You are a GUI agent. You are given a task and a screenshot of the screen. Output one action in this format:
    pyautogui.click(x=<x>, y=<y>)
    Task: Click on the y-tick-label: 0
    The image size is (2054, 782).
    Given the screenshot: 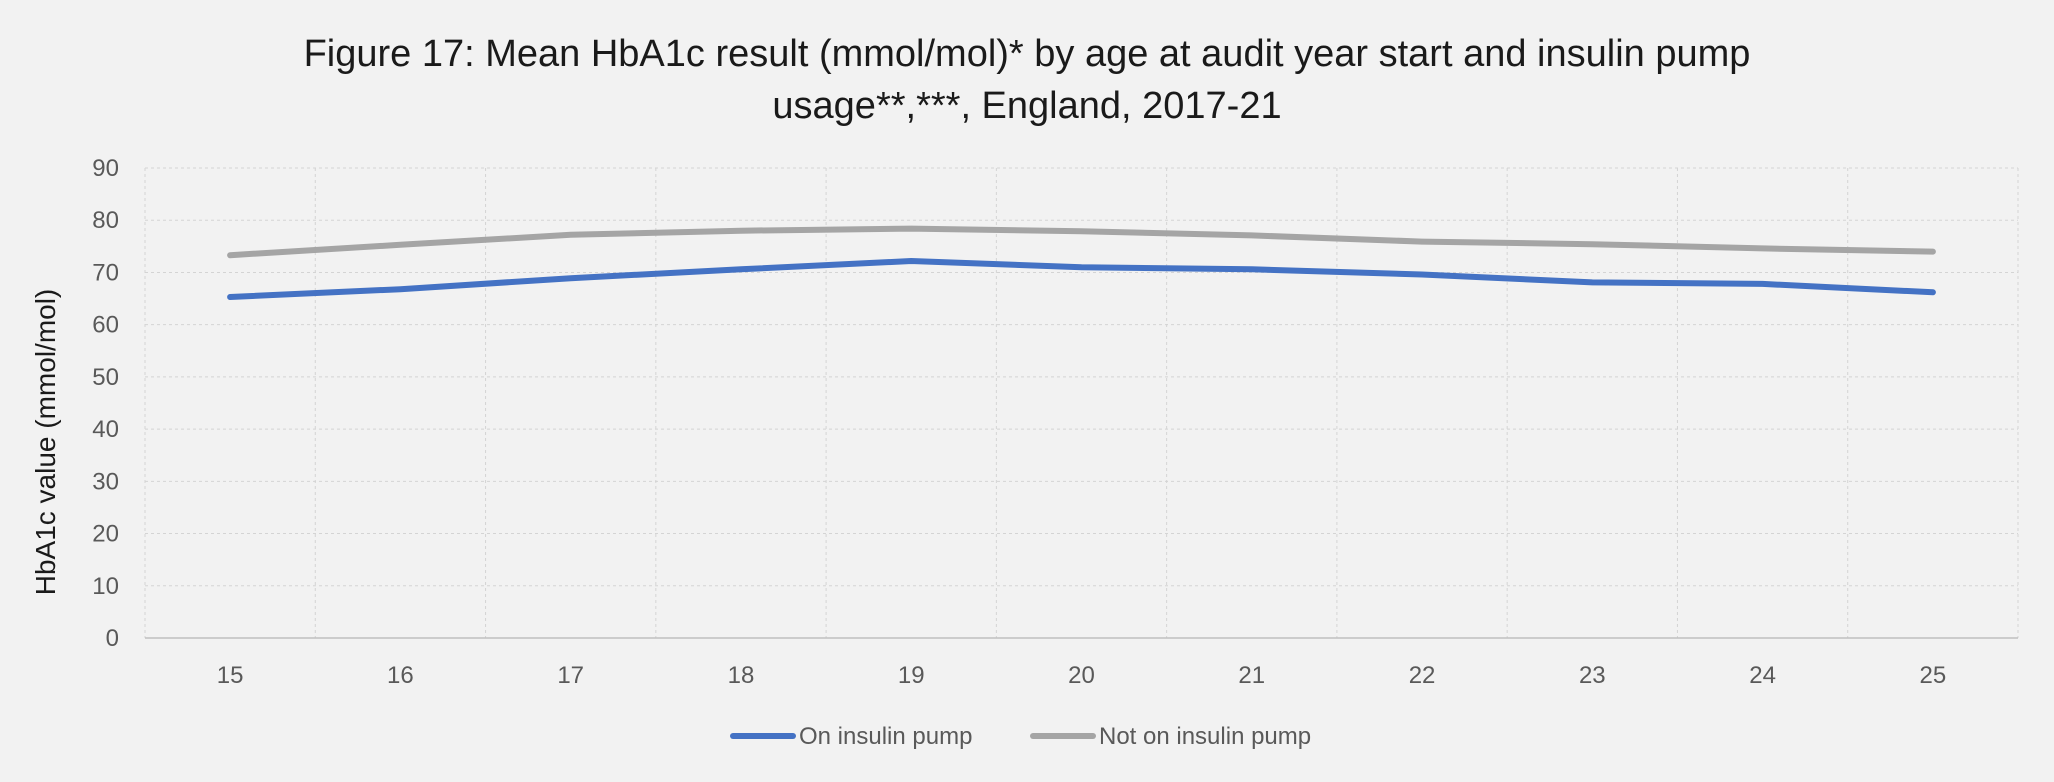 What is the action you would take?
    pyautogui.click(x=112, y=638)
    